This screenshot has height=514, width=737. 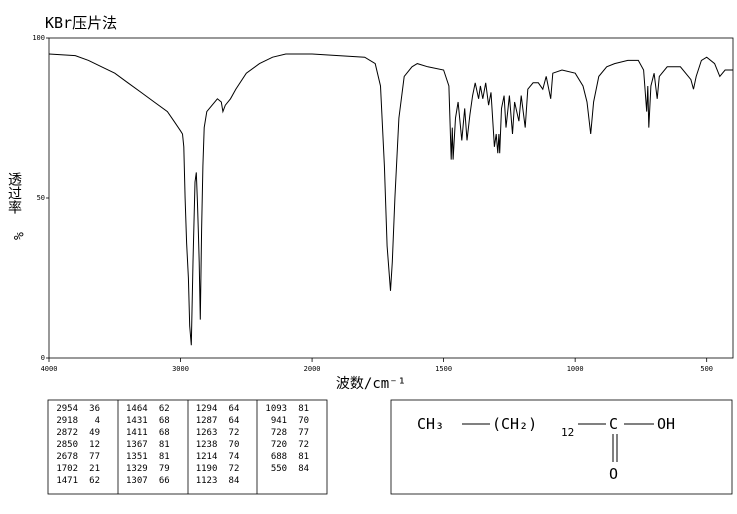 What do you see at coordinates (279, 433) in the screenshot?
I see `peak-wavenumber: 728` at bounding box center [279, 433].